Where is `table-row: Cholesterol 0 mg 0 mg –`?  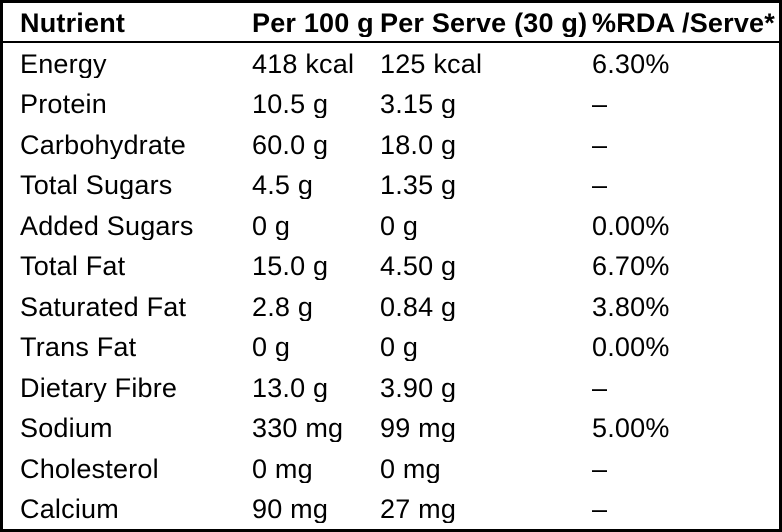
table-row: Cholesterol 0 mg 0 mg – is located at coordinates (391, 468).